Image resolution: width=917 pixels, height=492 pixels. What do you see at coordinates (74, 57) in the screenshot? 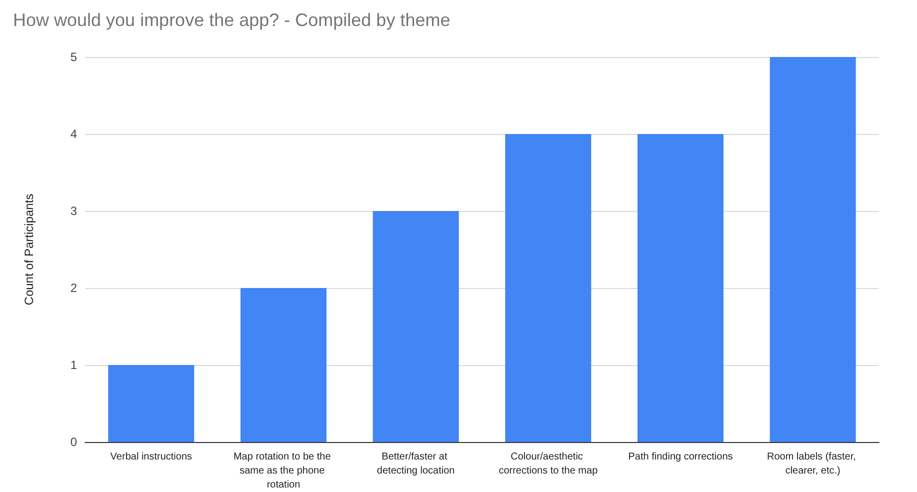
I see `y-tick-label: 5` at bounding box center [74, 57].